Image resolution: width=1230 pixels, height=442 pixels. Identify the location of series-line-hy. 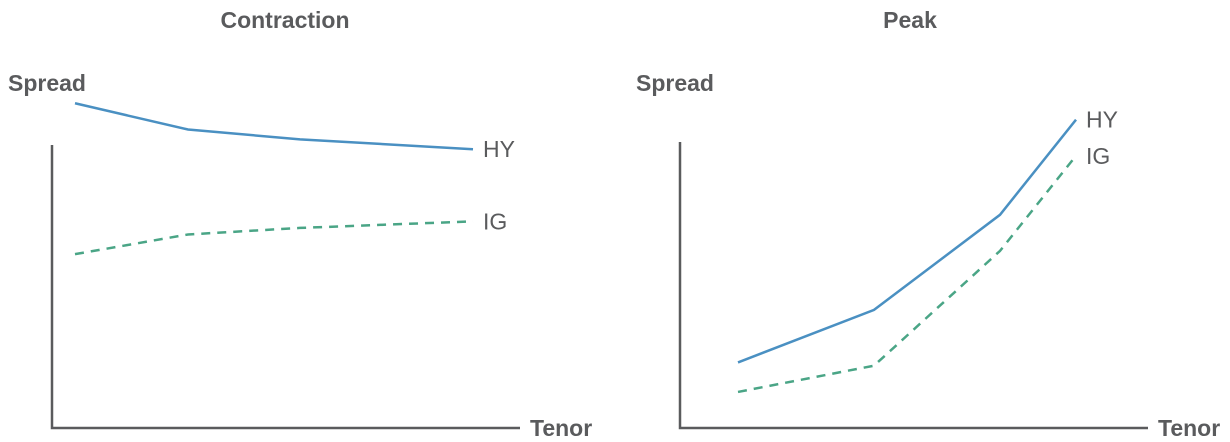
(274, 126).